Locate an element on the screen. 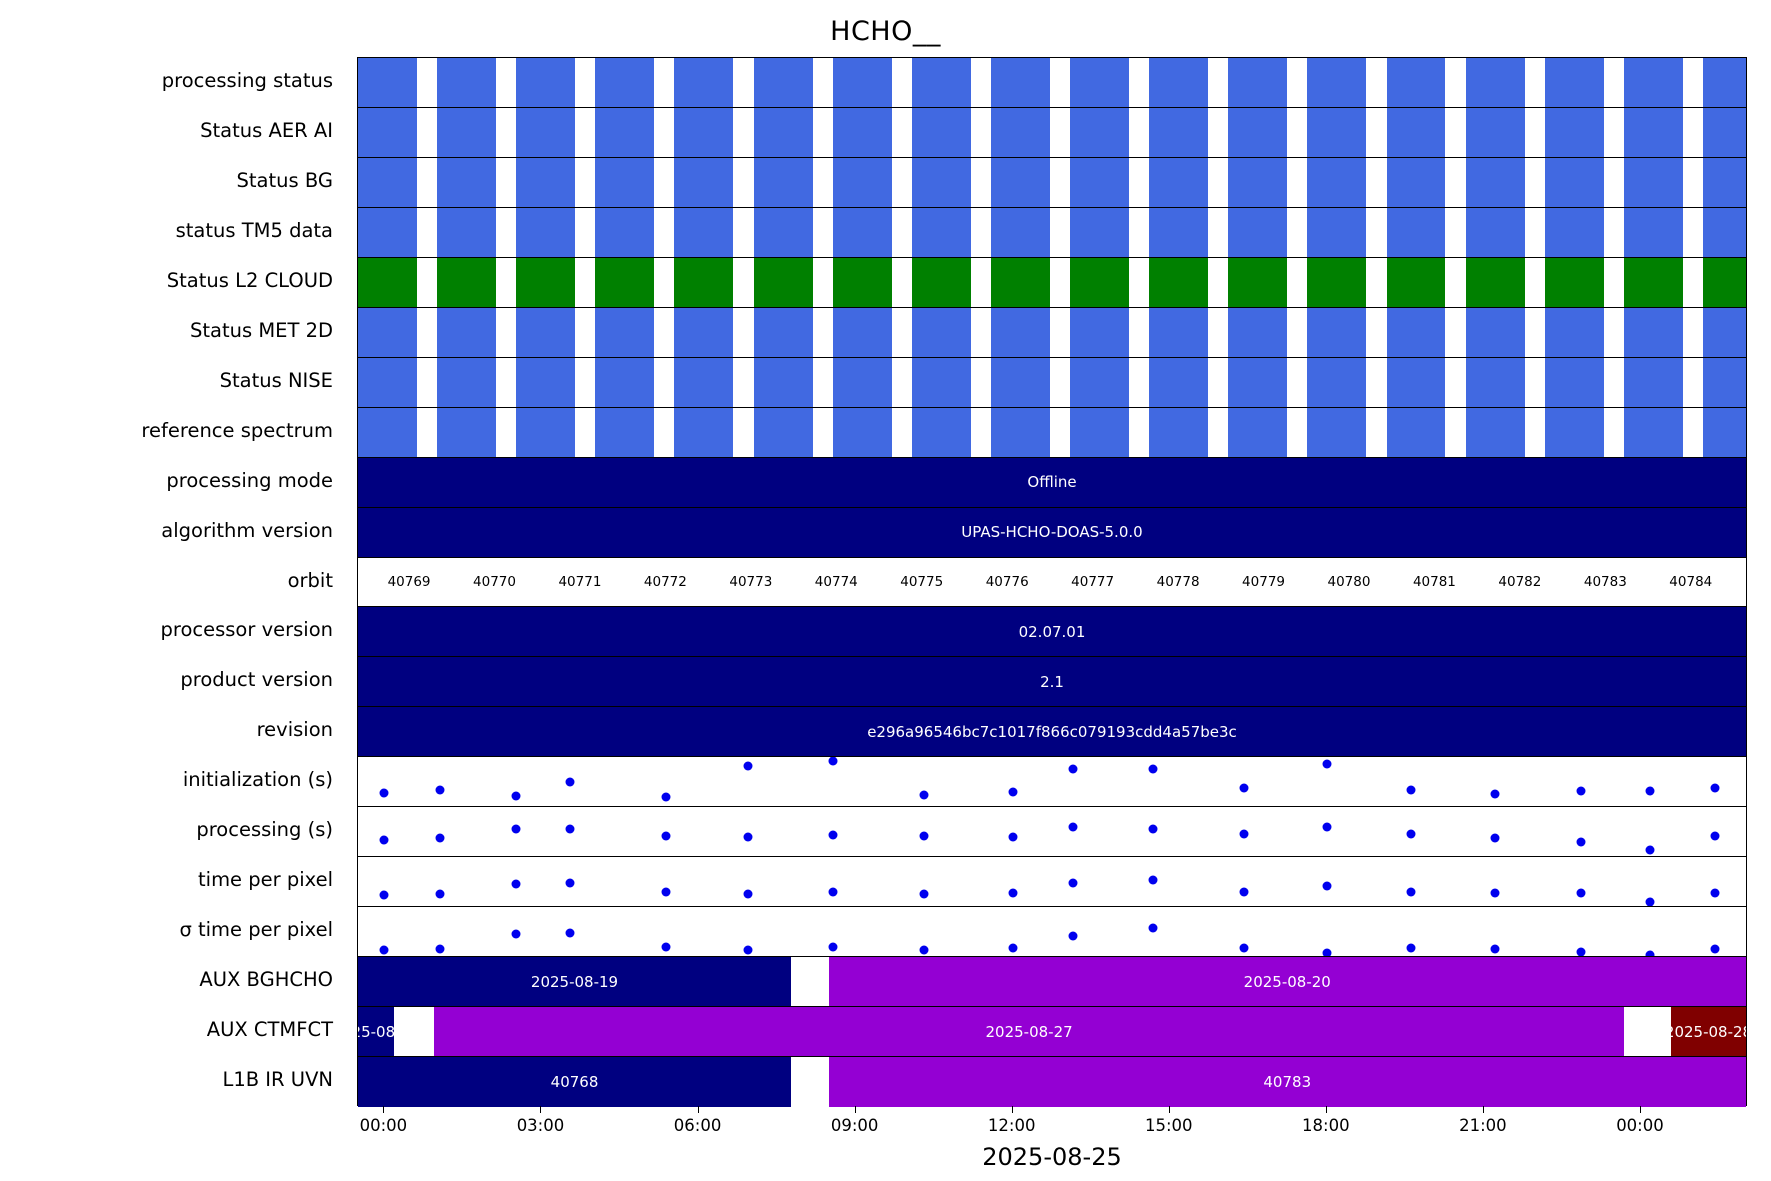 The width and height of the screenshot is (1771, 1181). orbit-label: 40778 is located at coordinates (1178, 581).